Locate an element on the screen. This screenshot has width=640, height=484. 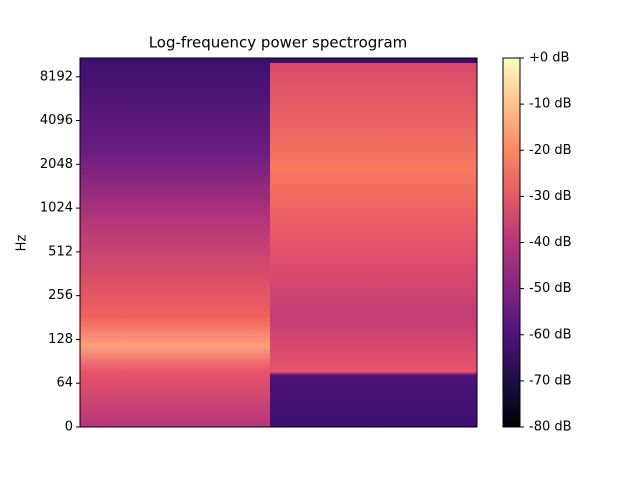
y-tick-label: 1024 is located at coordinates (56, 208).